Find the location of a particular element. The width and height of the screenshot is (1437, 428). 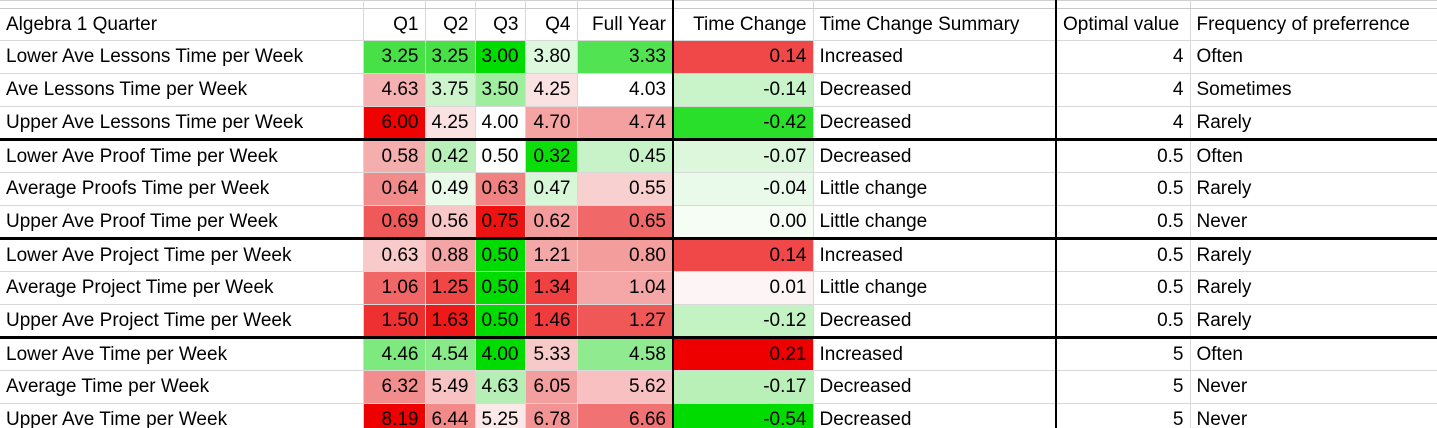

cell-time-change: -0.04 is located at coordinates (743, 189).